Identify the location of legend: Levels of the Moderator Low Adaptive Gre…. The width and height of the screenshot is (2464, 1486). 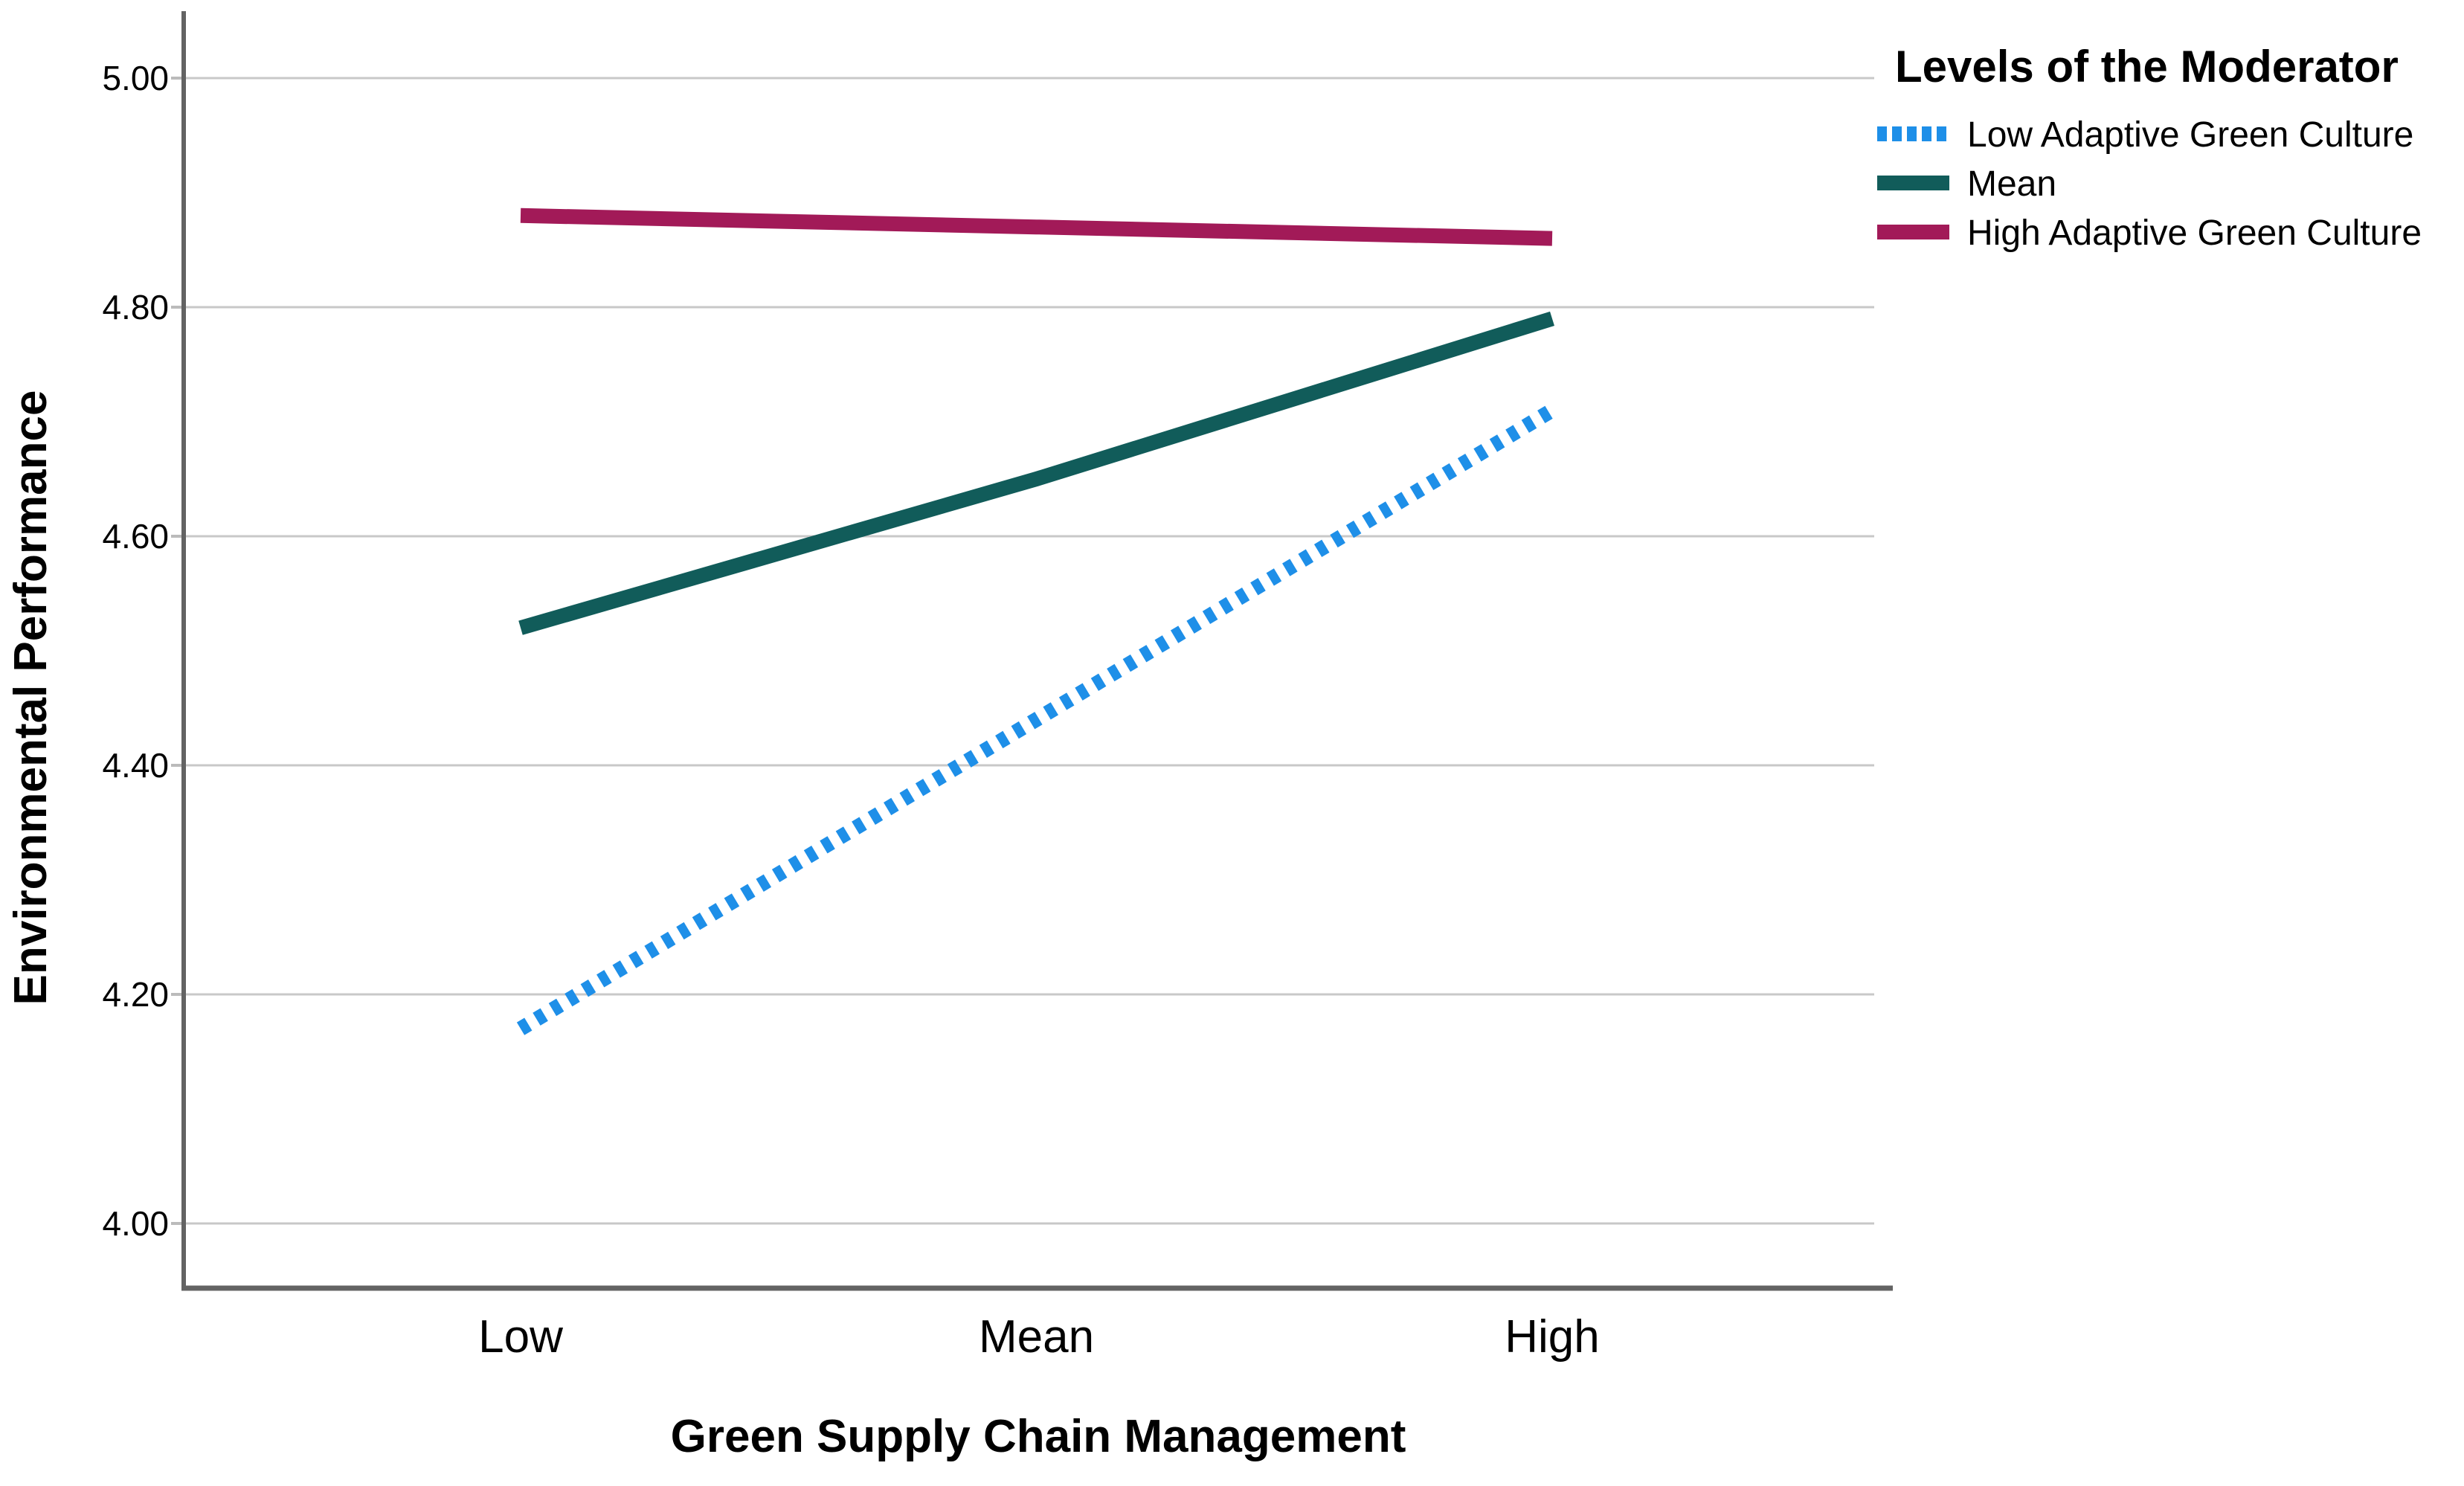
(2149, 147).